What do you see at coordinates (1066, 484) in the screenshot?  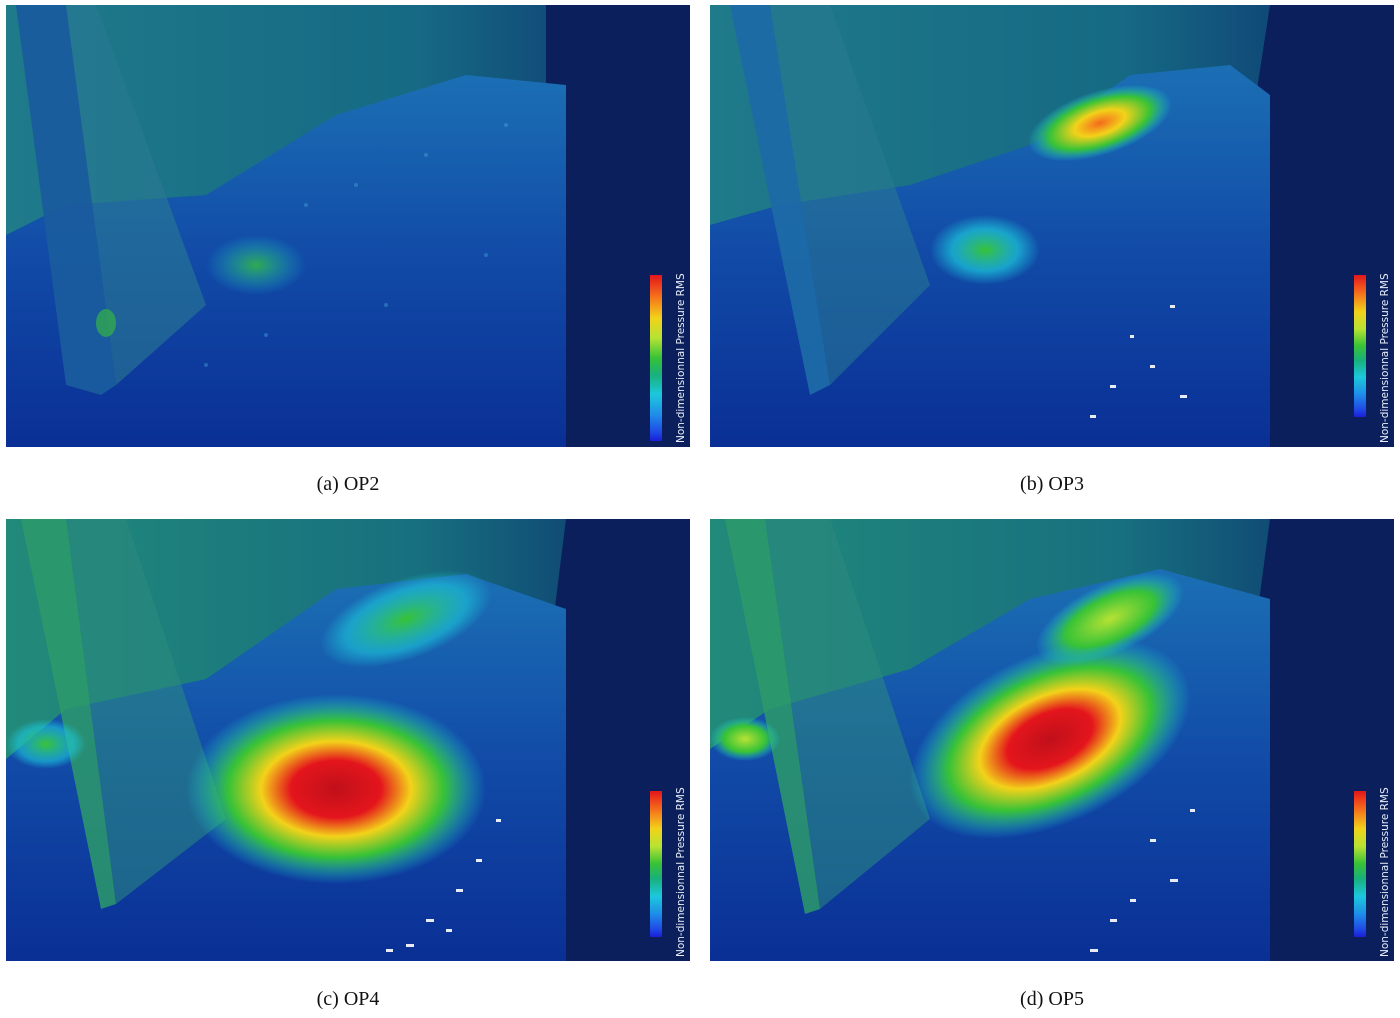 I see `caption-text: OP3` at bounding box center [1066, 484].